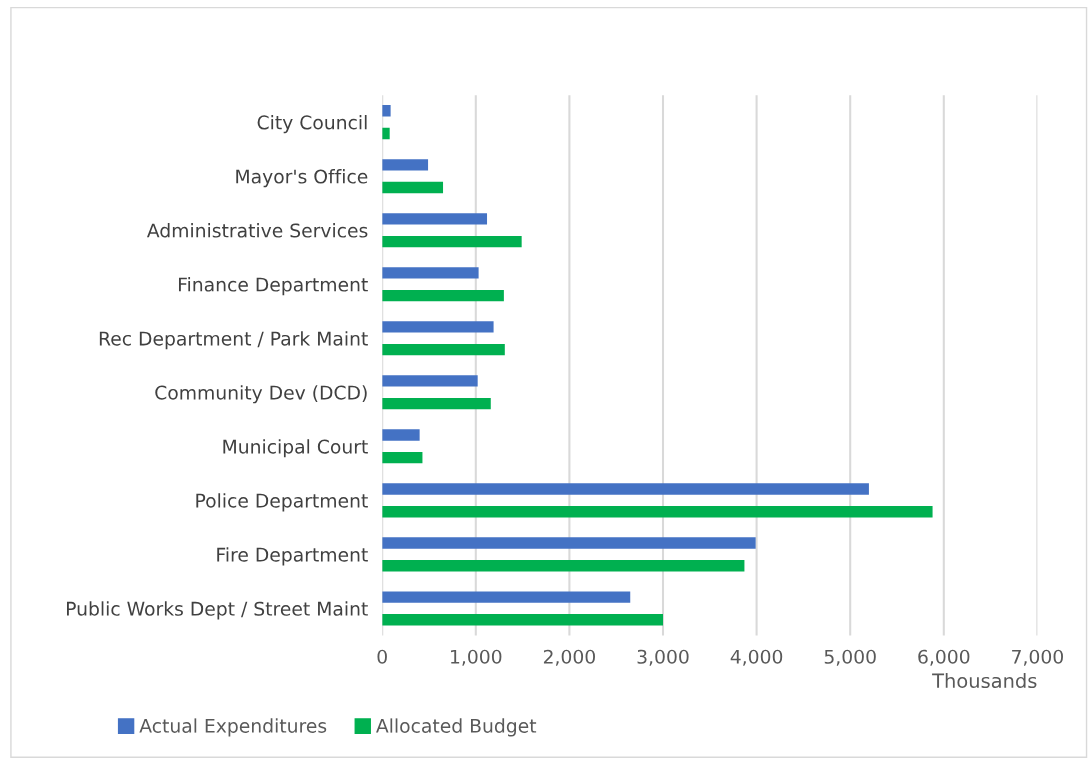 The height and width of the screenshot is (761, 1092). What do you see at coordinates (273, 286) in the screenshot?
I see `y-tick-label: Finance Department` at bounding box center [273, 286].